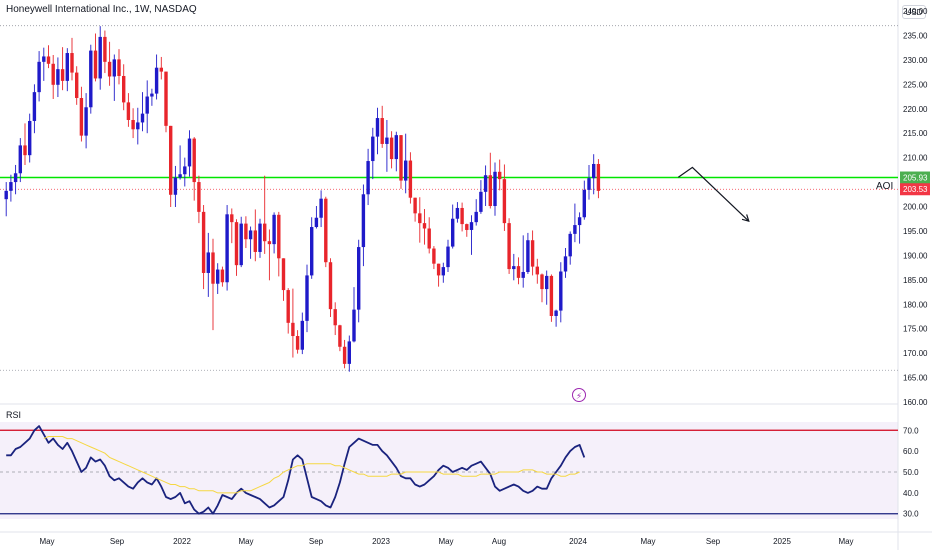  Describe the element at coordinates (745, 218) in the screenshot. I see `arrow-head` at that location.